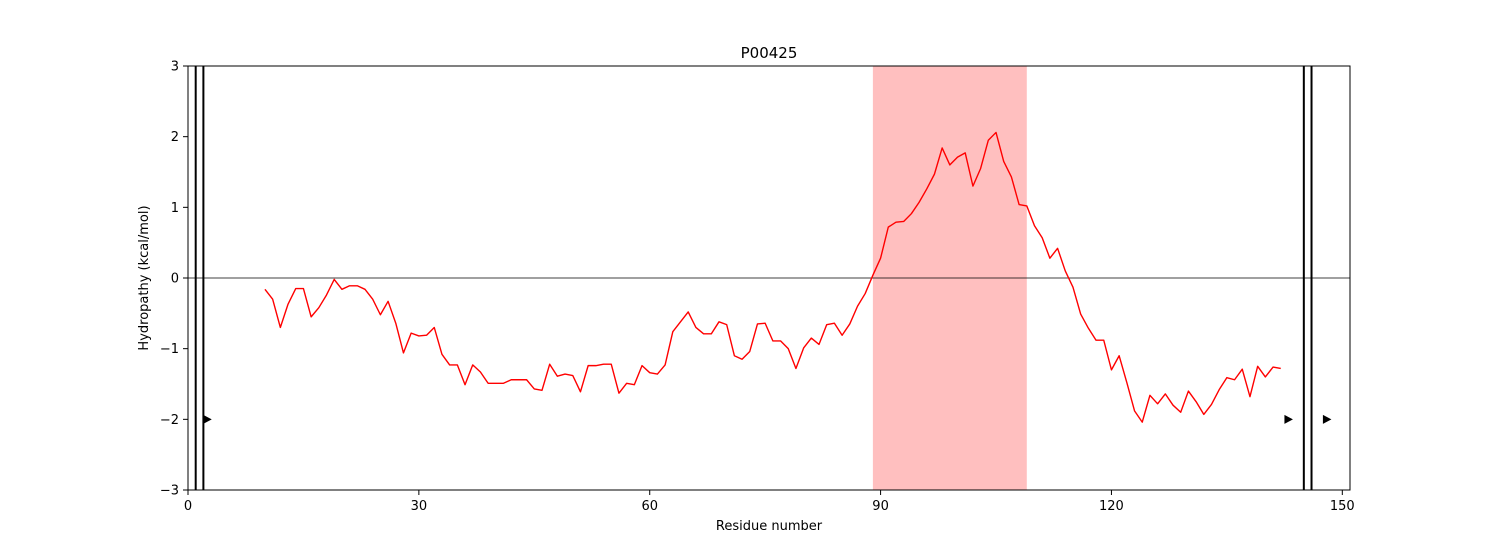 This screenshot has height=550, width=1500. I want to click on x-tick-label: 0, so click(188, 506).